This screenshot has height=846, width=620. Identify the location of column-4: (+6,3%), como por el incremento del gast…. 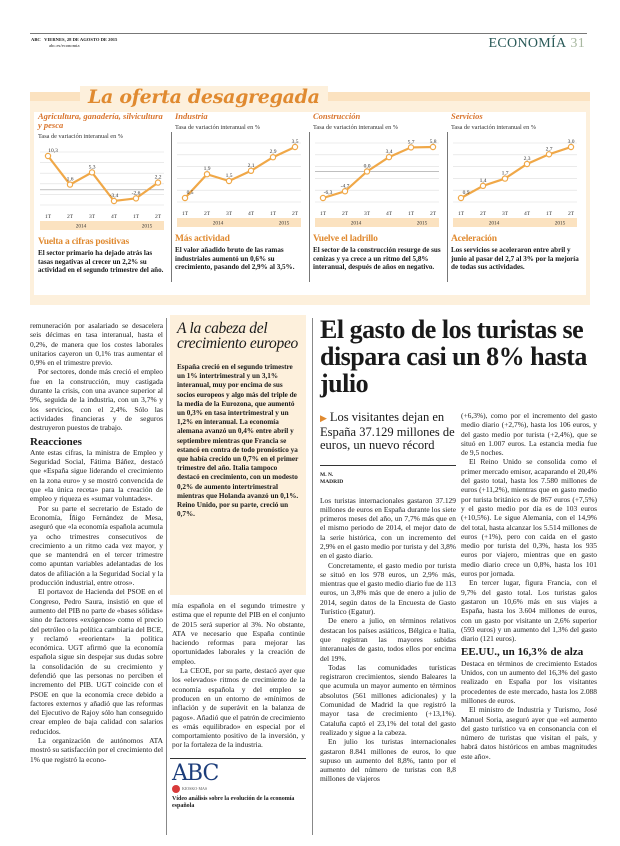
(529, 586).